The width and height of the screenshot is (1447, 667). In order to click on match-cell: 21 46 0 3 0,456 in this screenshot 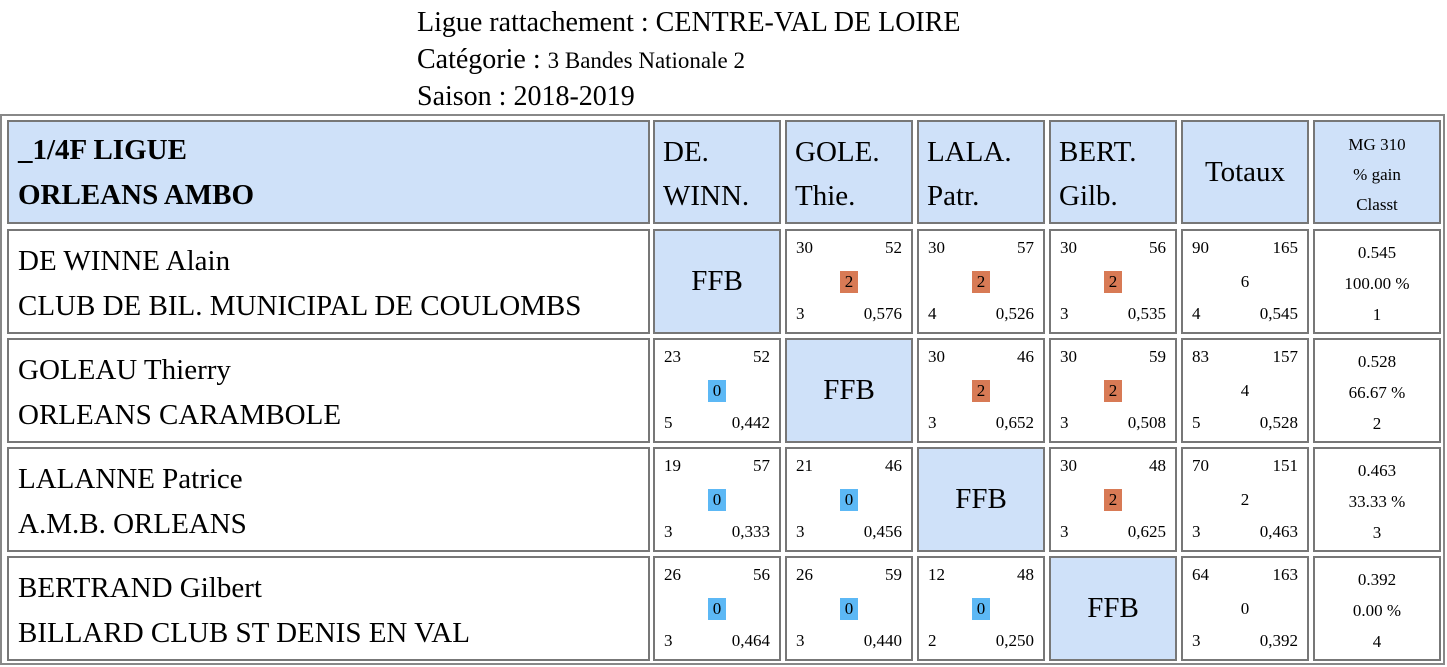, I will do `click(849, 499)`.